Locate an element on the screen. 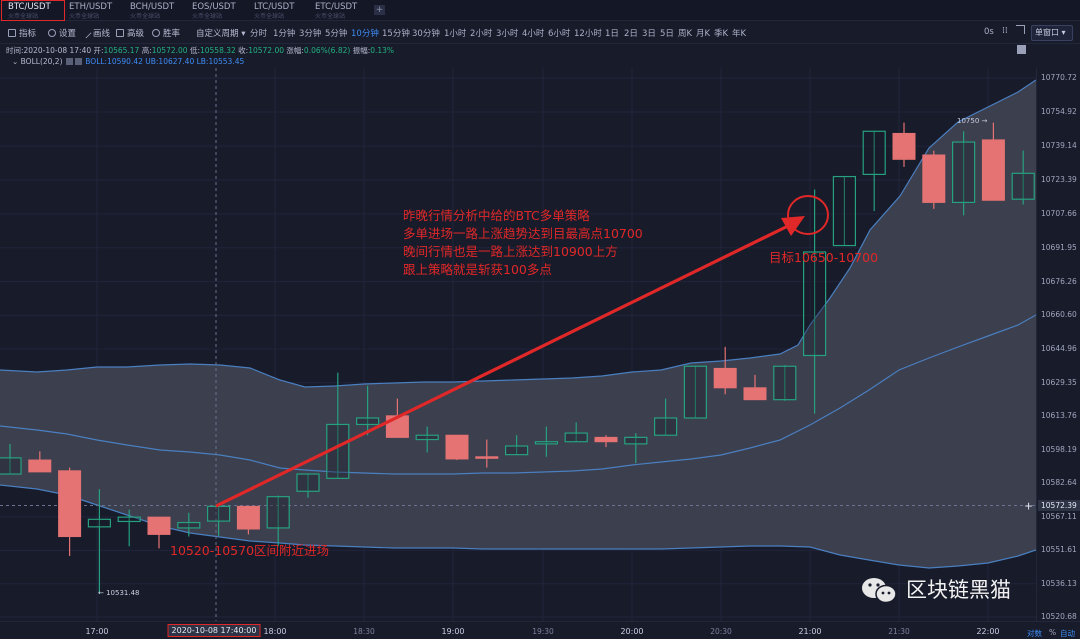 The width and height of the screenshot is (1080, 639). period-1d: 1日 is located at coordinates (612, 34).